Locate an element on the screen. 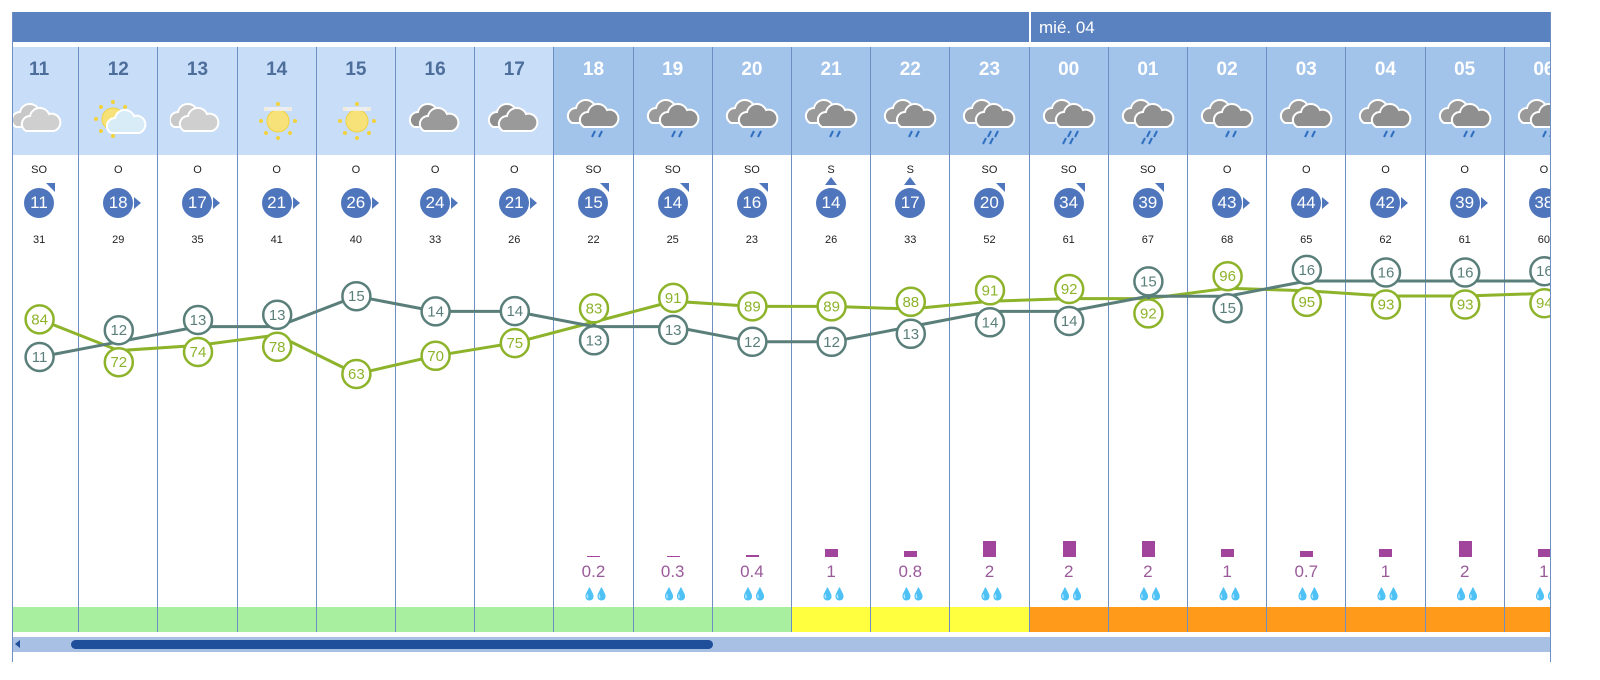  svg-text: 89 is located at coordinates (831, 306).